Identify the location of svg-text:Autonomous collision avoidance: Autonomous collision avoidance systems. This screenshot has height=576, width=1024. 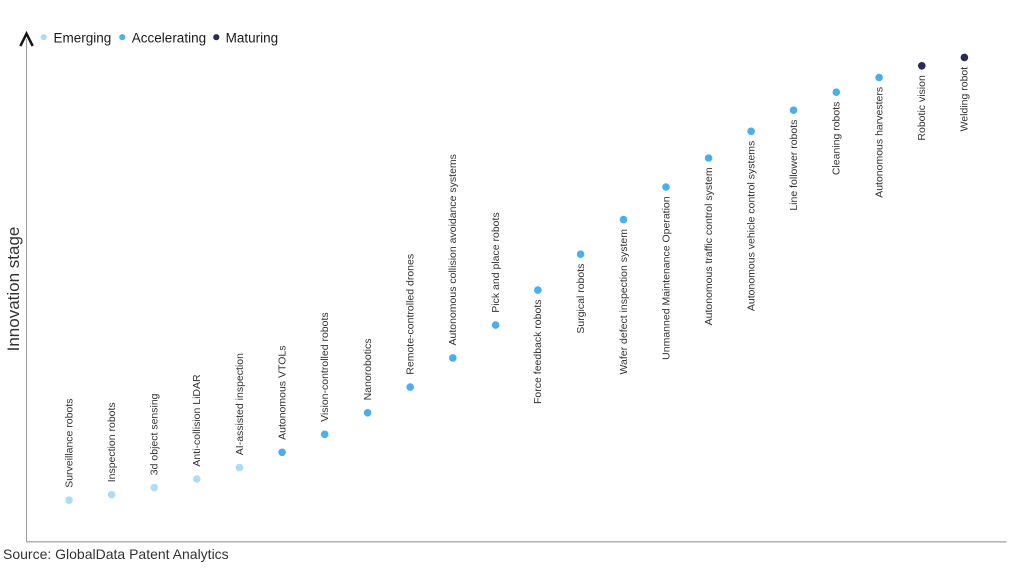
(453, 249).